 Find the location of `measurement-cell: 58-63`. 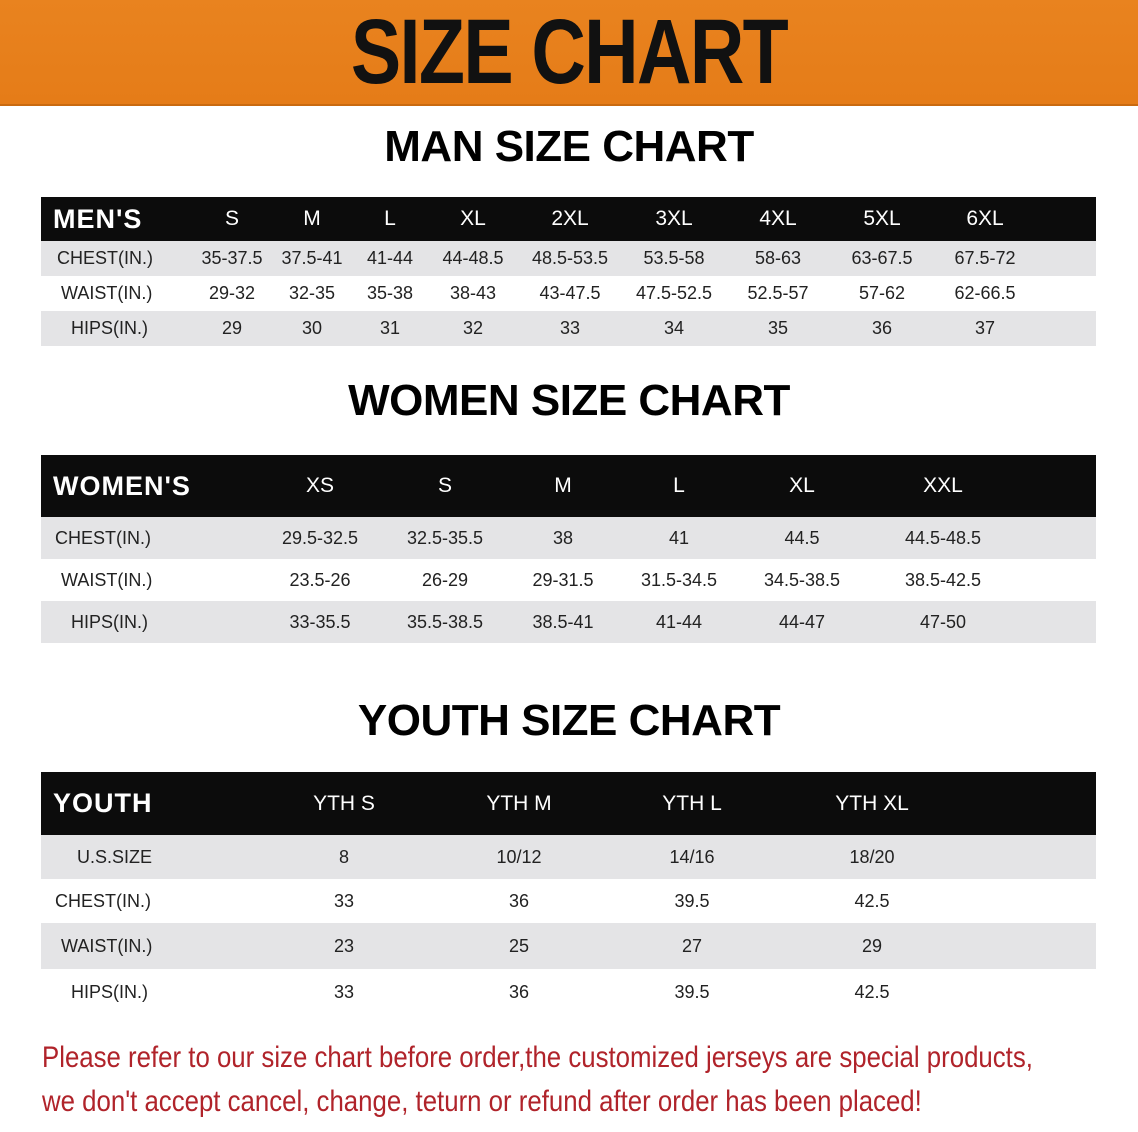

measurement-cell: 58-63 is located at coordinates (778, 258).